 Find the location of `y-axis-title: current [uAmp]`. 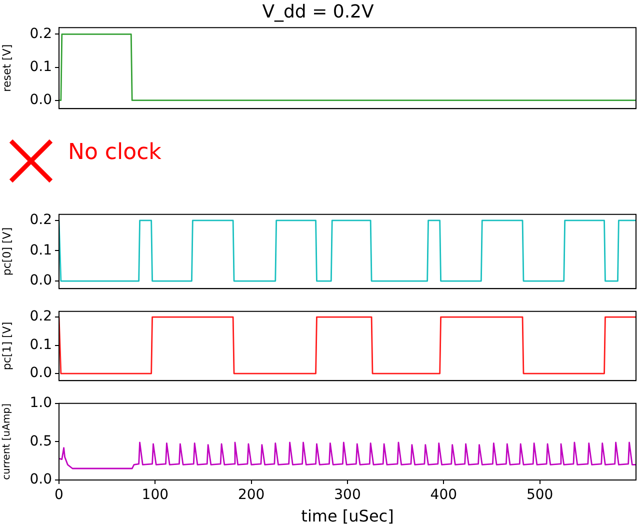

y-axis-title: current [uAmp] is located at coordinates (7, 441).